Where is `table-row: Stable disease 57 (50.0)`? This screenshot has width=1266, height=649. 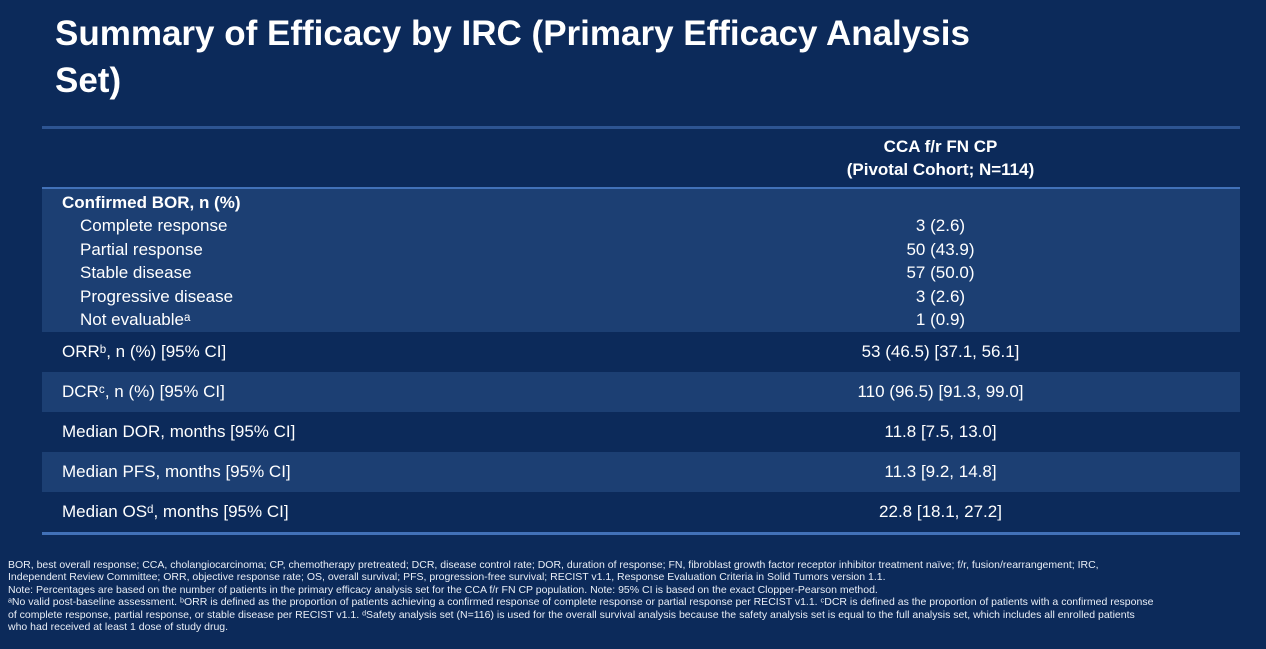
table-row: Stable disease 57 (50.0) is located at coordinates (641, 272).